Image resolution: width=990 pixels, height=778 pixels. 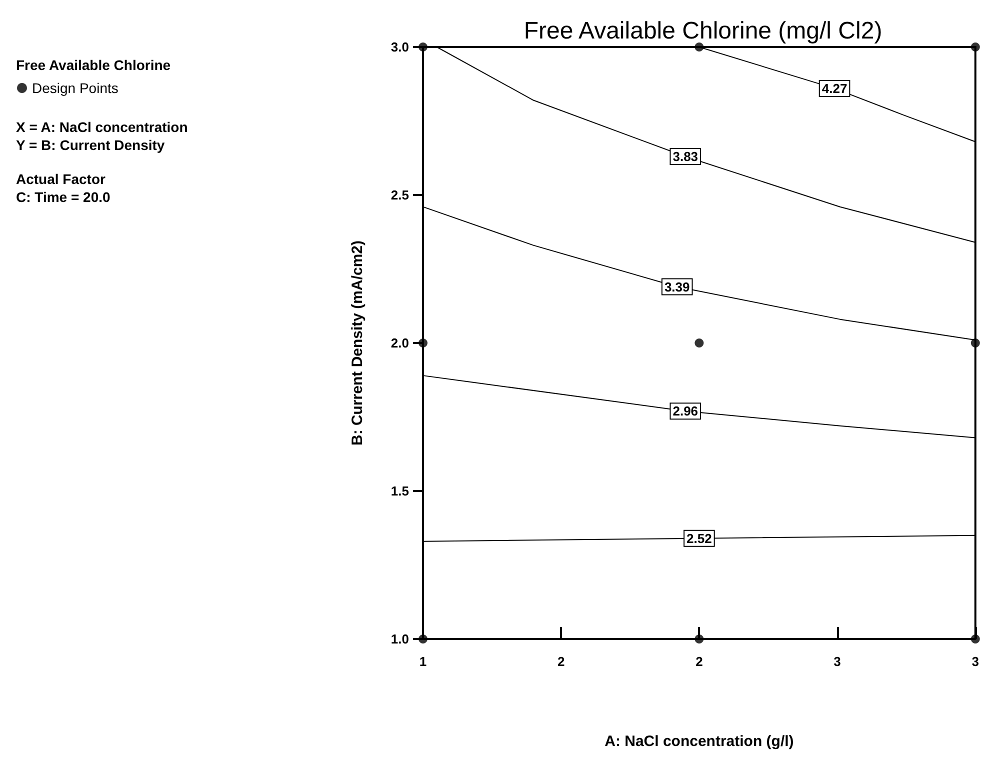 I want to click on chart-title: Free Available Chlorine (mg/l Cl2), so click(x=703, y=31).